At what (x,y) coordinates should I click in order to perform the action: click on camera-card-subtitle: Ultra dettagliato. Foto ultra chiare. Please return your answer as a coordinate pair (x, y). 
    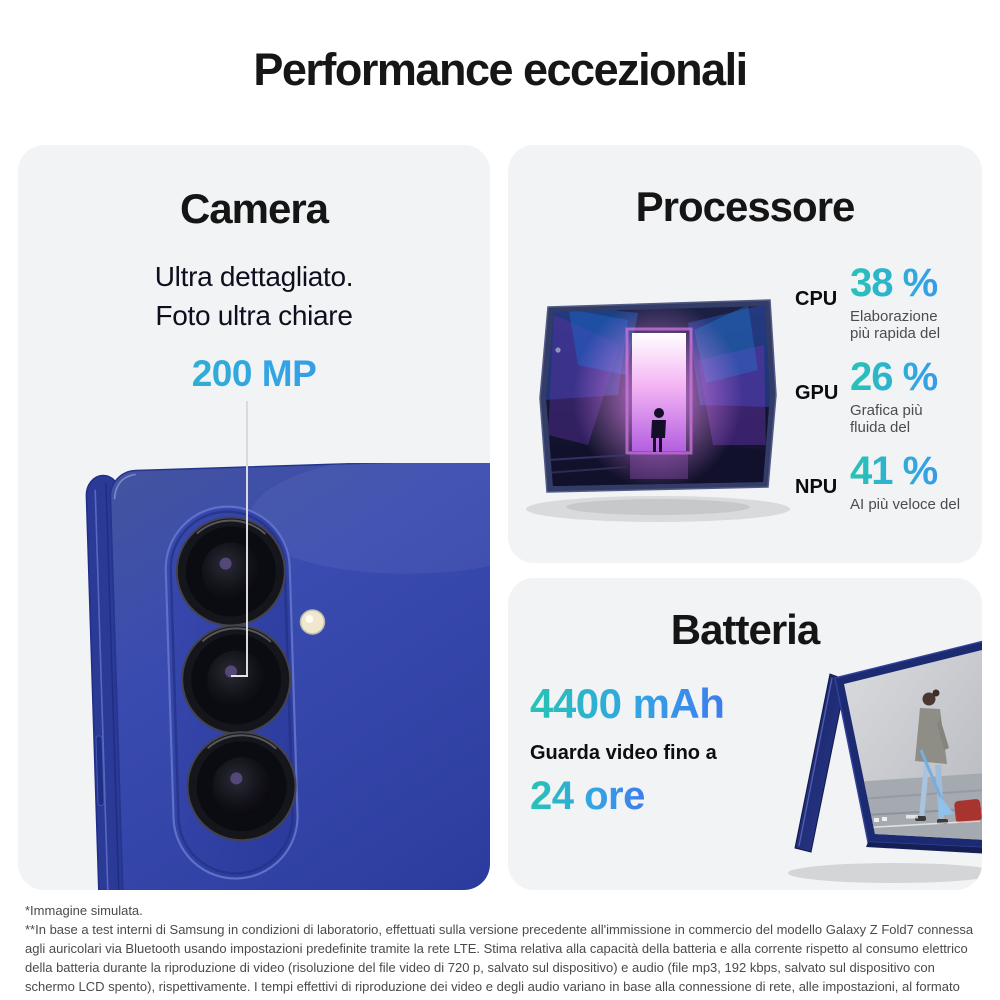
    Looking at the image, I should click on (254, 296).